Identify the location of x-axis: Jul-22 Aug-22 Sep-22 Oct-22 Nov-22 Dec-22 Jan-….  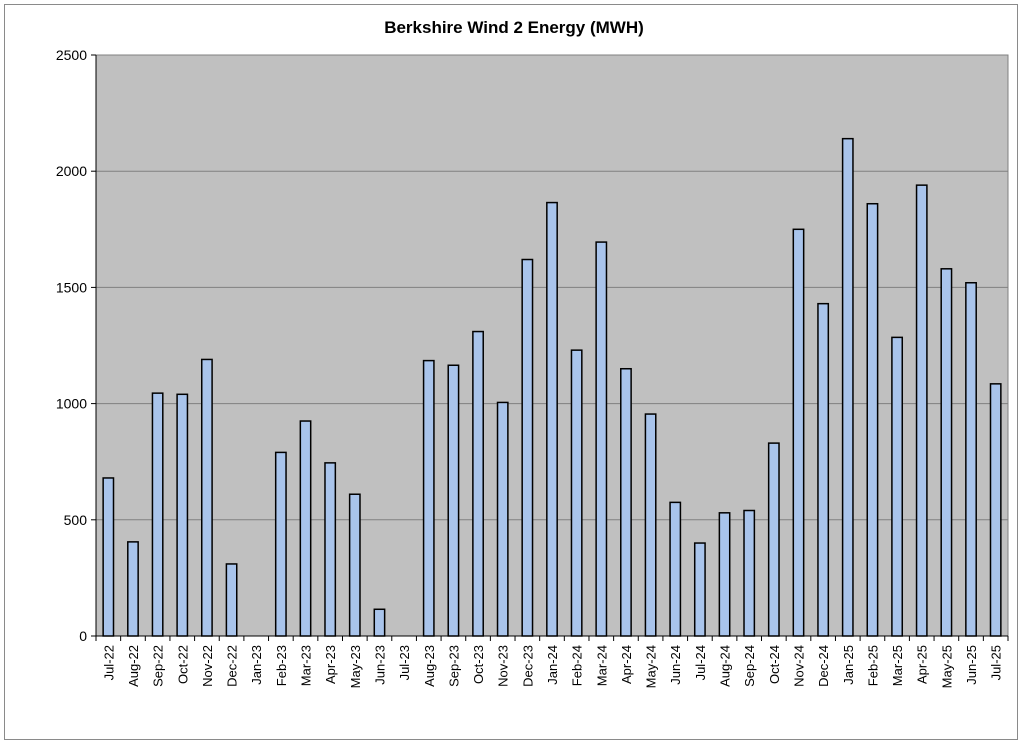
(552, 661).